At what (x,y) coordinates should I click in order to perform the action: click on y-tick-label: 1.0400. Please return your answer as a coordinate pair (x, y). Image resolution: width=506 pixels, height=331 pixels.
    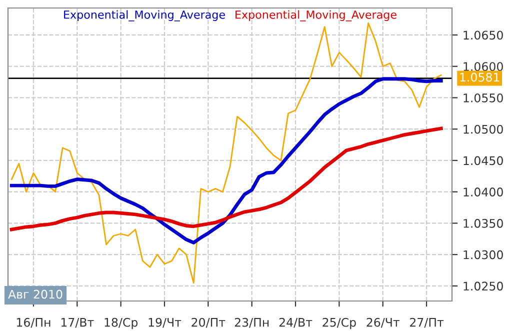
    Looking at the image, I should click on (483, 192).